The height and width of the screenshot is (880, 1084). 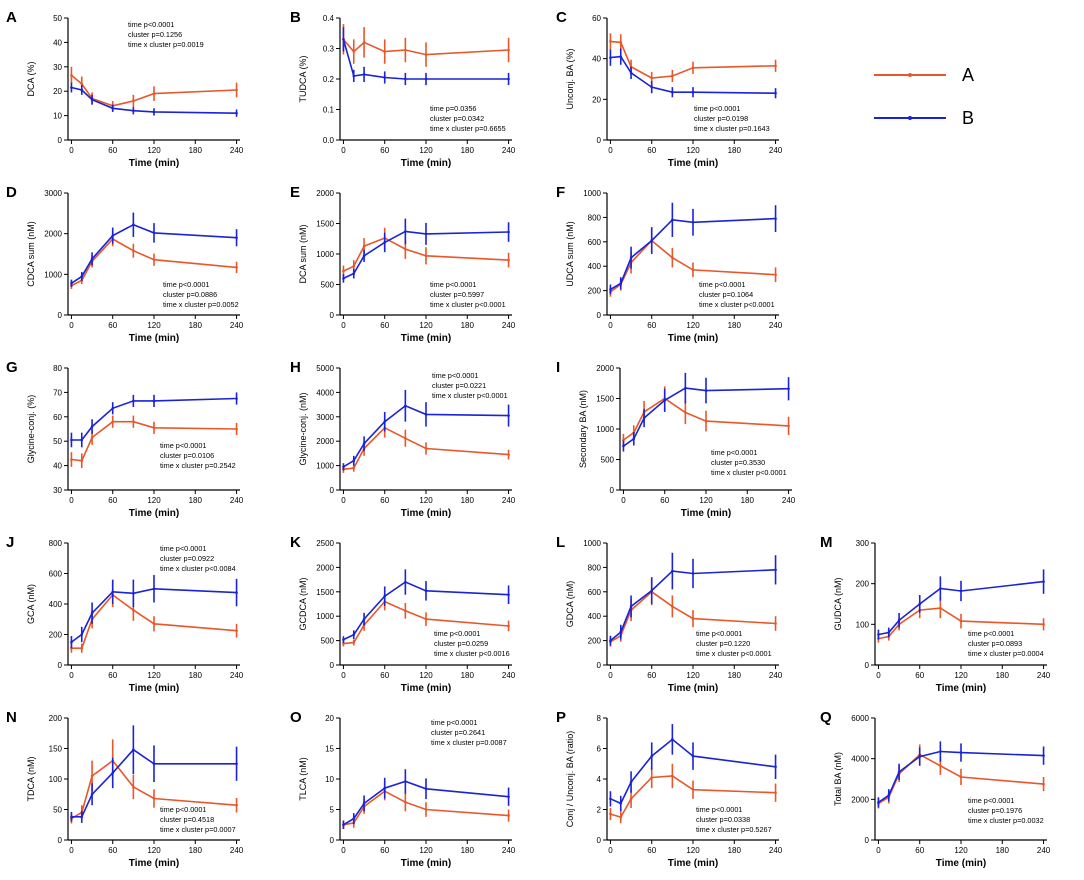 What do you see at coordinates (303, 603) in the screenshot?
I see `y-axis-label: GCDCA (nM)` at bounding box center [303, 603].